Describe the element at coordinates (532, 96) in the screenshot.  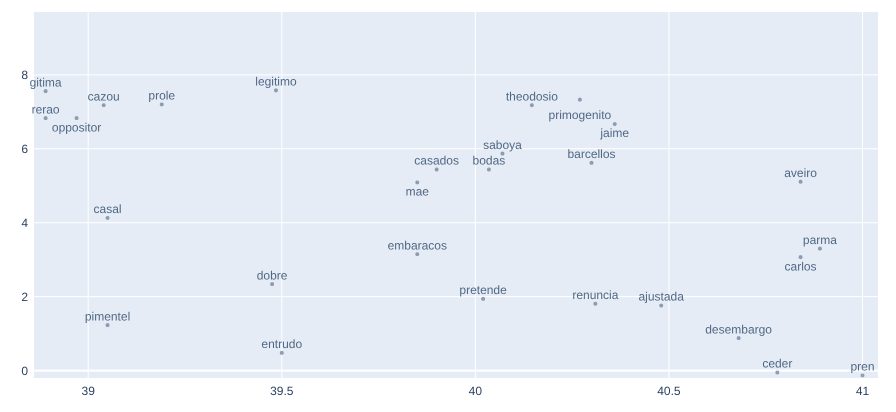
I see `data-label: theodosio` at that location.